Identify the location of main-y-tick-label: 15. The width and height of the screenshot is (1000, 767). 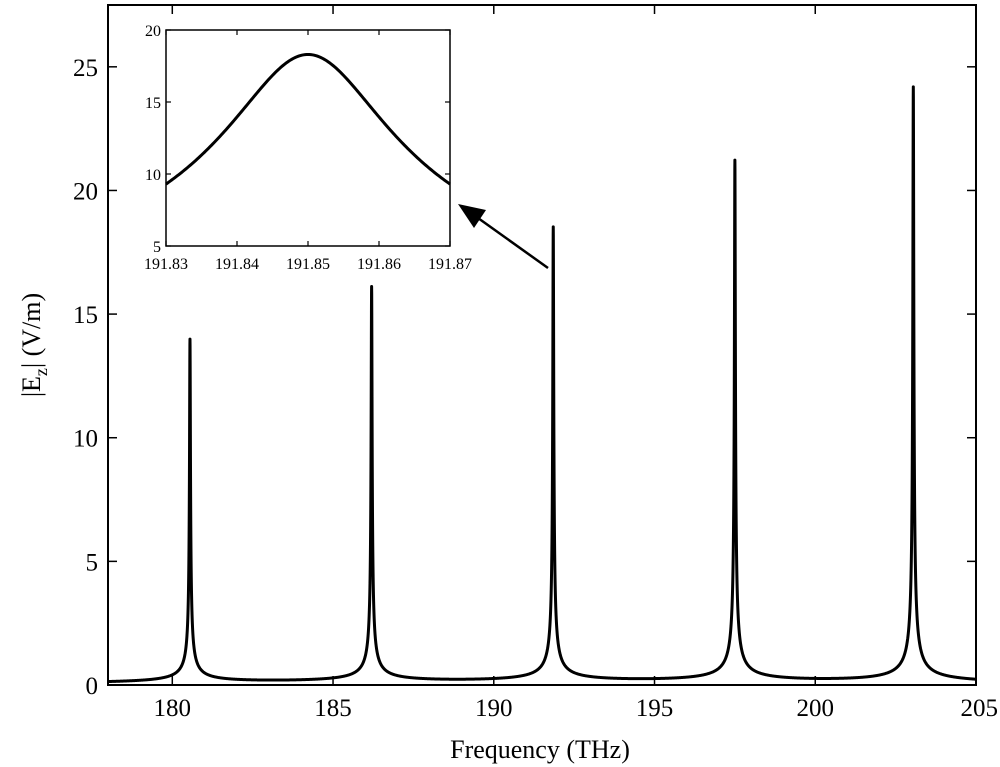
(85, 315).